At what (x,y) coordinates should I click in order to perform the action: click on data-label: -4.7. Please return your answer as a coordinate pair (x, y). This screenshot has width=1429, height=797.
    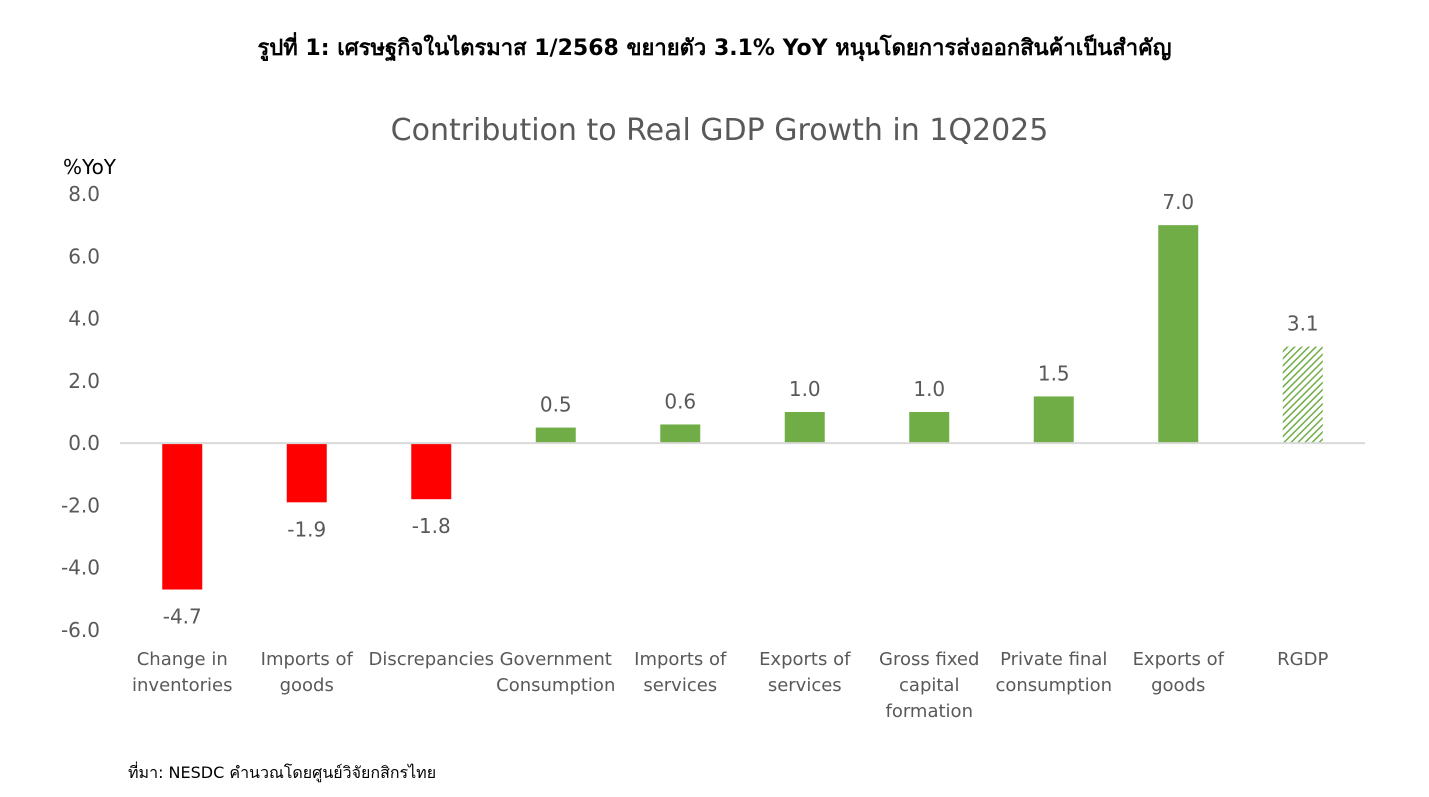
    Looking at the image, I should click on (182, 617).